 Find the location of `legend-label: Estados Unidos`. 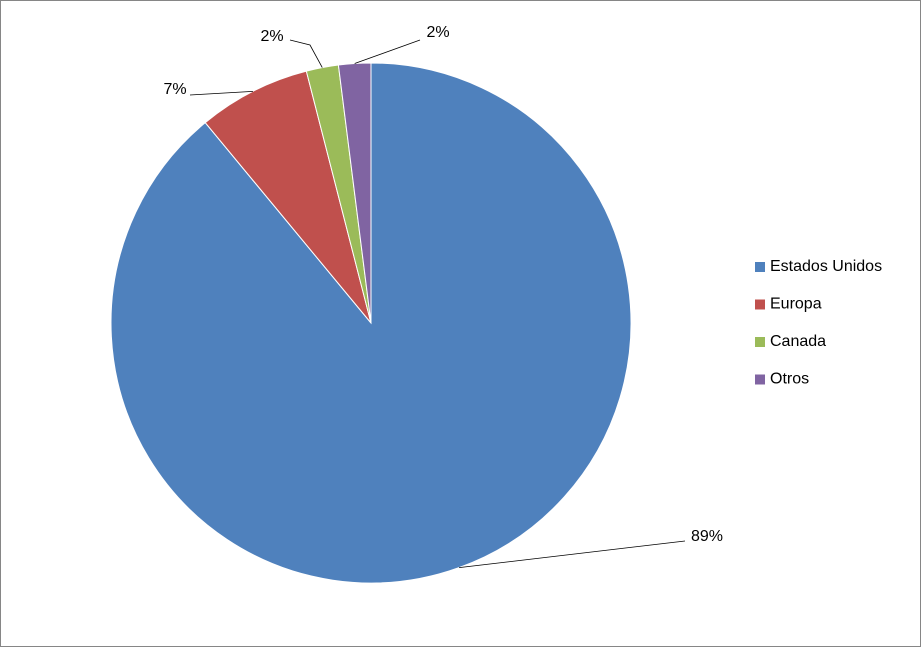

legend-label: Estados Unidos is located at coordinates (826, 266).